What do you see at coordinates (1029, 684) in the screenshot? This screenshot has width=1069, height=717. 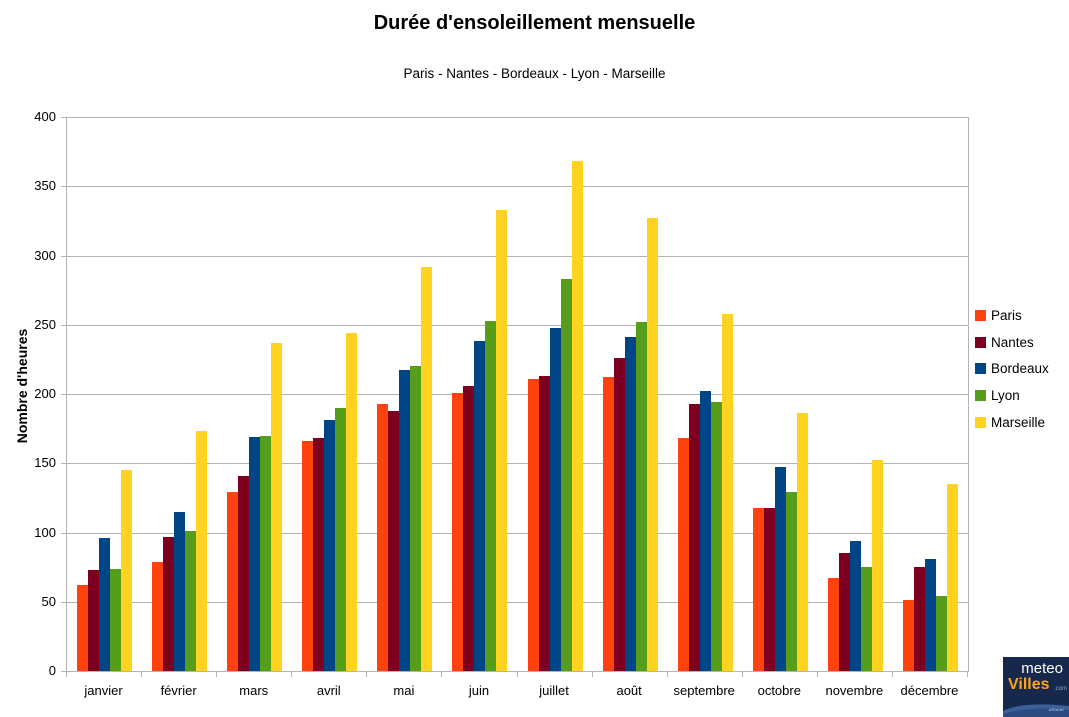 I see `logo-text-villes: Villes` at bounding box center [1029, 684].